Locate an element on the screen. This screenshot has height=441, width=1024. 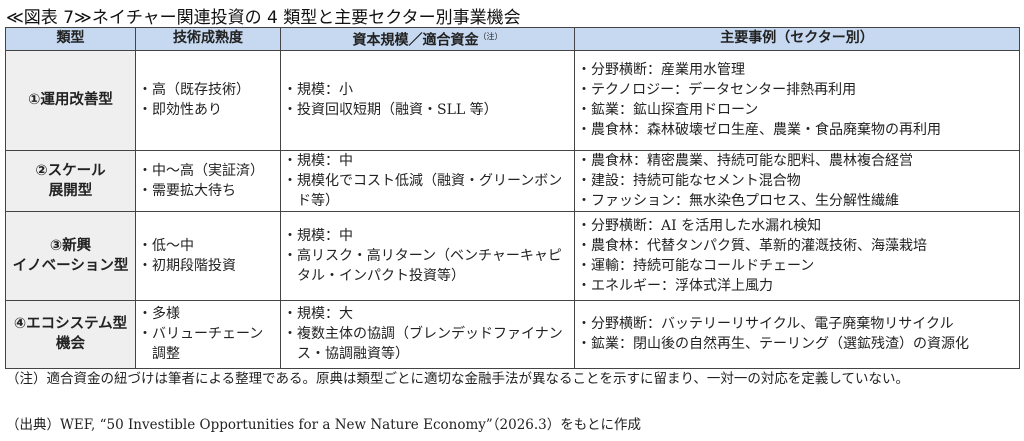
type-cell: ②スケール展開型 is located at coordinates (70, 180).